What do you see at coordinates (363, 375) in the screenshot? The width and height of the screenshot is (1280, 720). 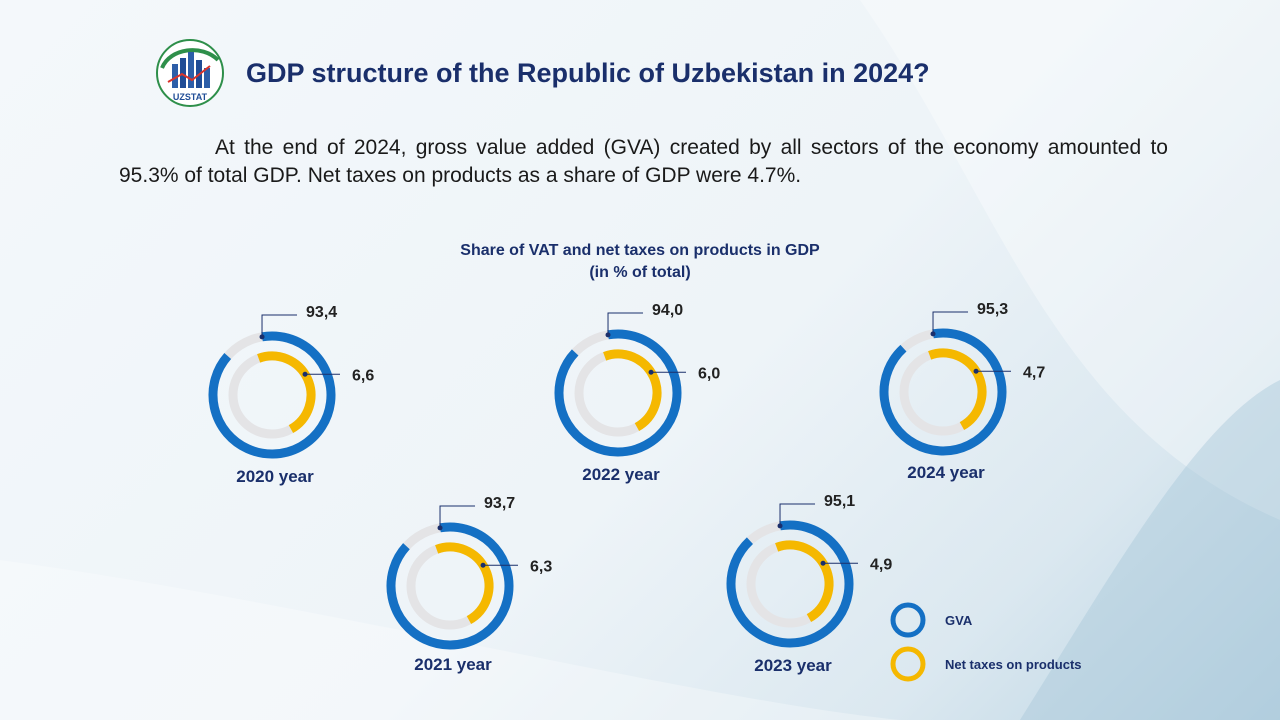 I see `tax-value-label: 6,6` at bounding box center [363, 375].